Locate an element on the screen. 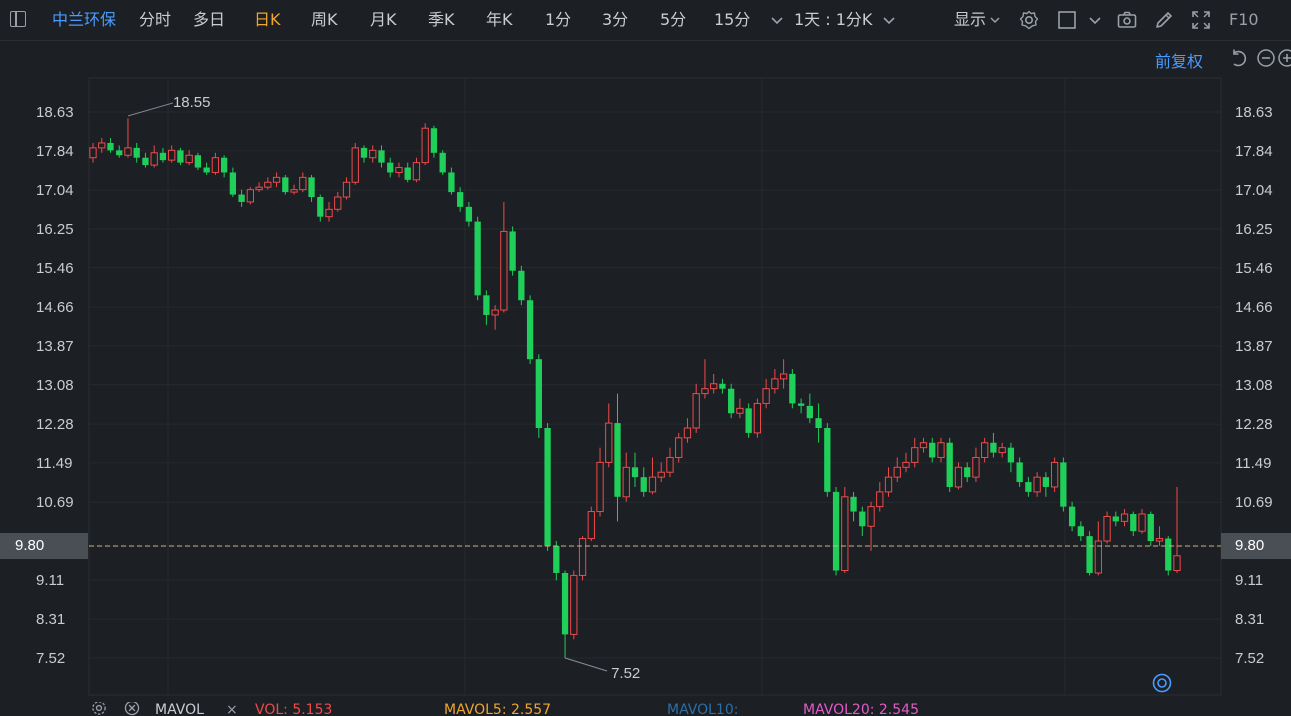 This screenshot has width=1291, height=716. tab-5min: 5分 is located at coordinates (673, 19).